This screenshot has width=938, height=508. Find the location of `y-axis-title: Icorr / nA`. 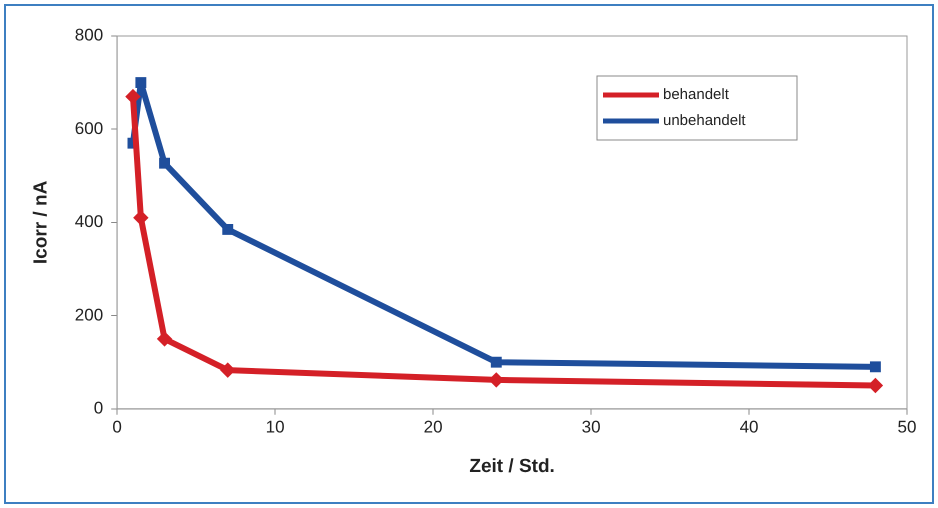

y-axis-title: Icorr / nA is located at coordinates (41, 222).